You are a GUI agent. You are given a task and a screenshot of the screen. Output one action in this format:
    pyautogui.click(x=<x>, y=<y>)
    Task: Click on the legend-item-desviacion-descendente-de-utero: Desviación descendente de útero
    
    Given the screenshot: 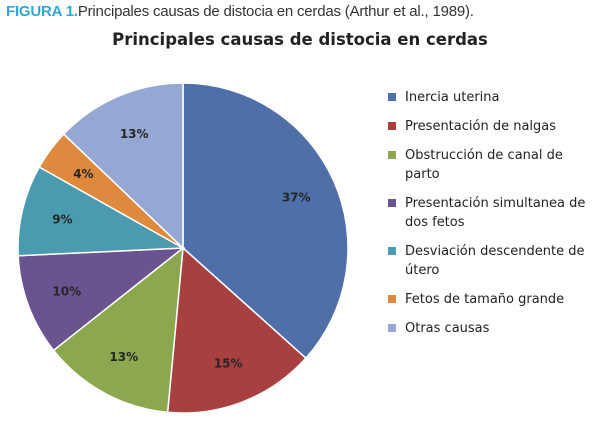 What is the action you would take?
    pyautogui.click(x=490, y=261)
    